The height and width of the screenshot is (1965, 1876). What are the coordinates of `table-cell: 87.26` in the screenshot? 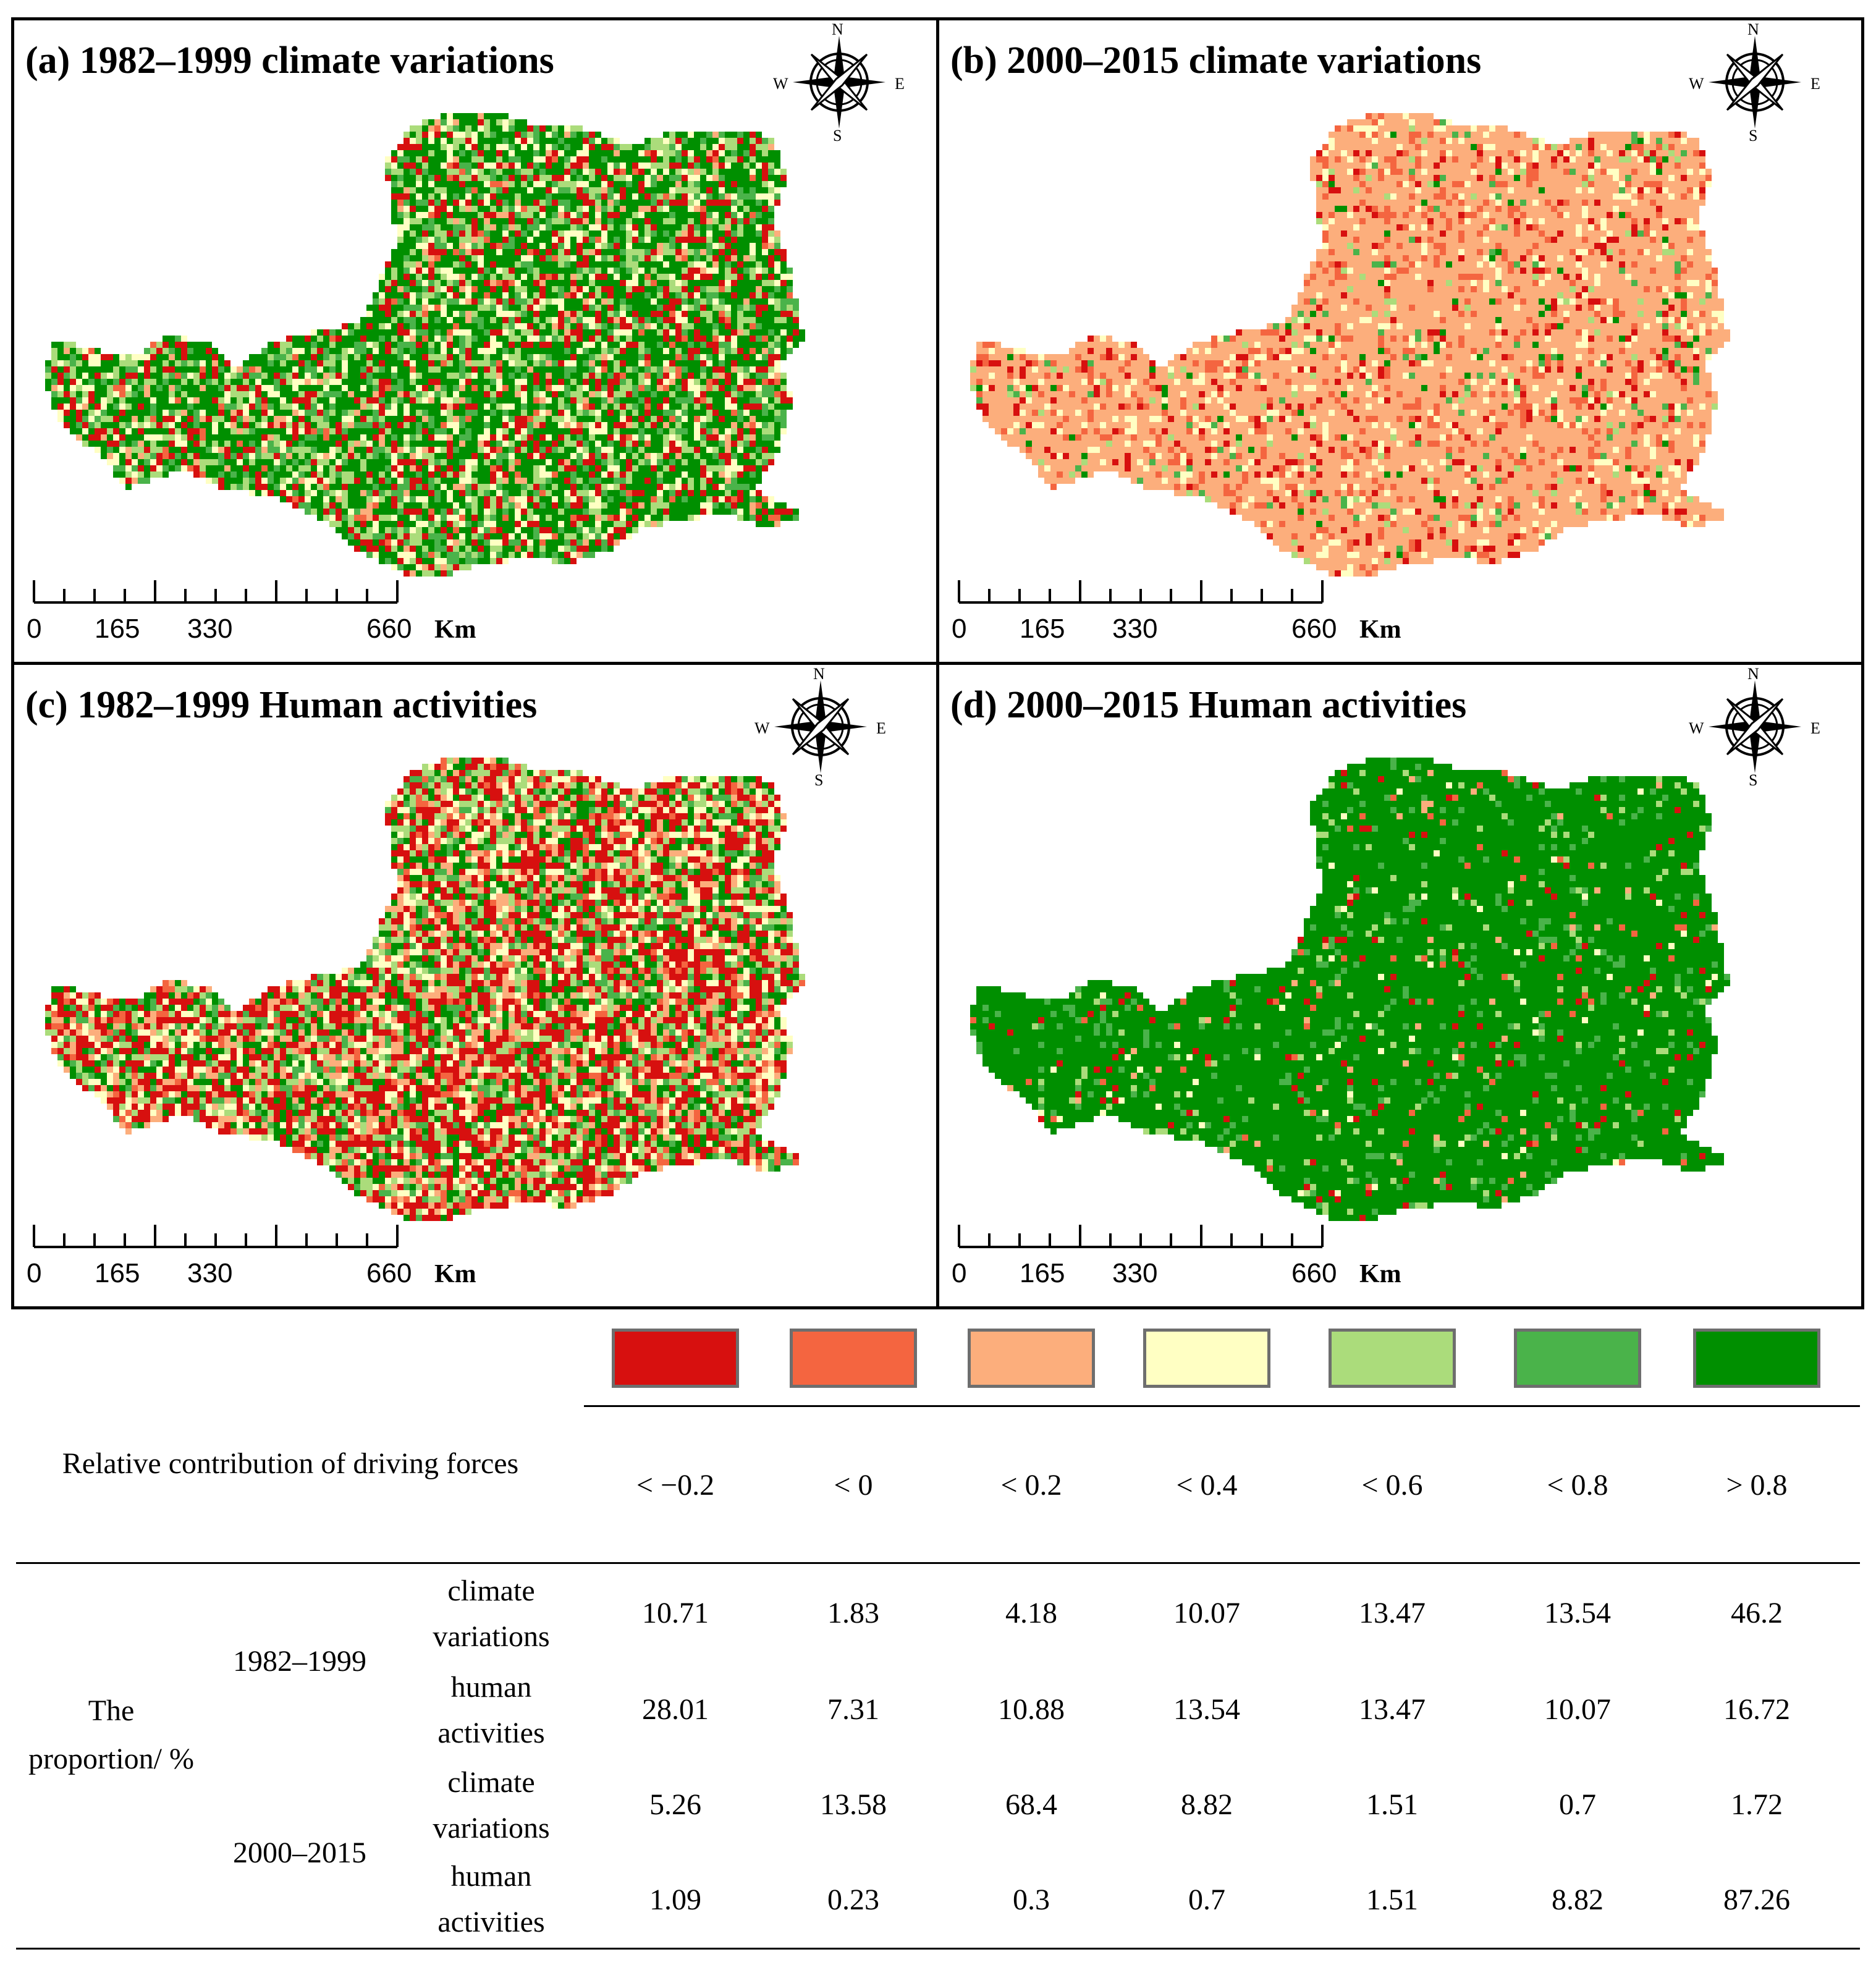 It's located at (1756, 1900).